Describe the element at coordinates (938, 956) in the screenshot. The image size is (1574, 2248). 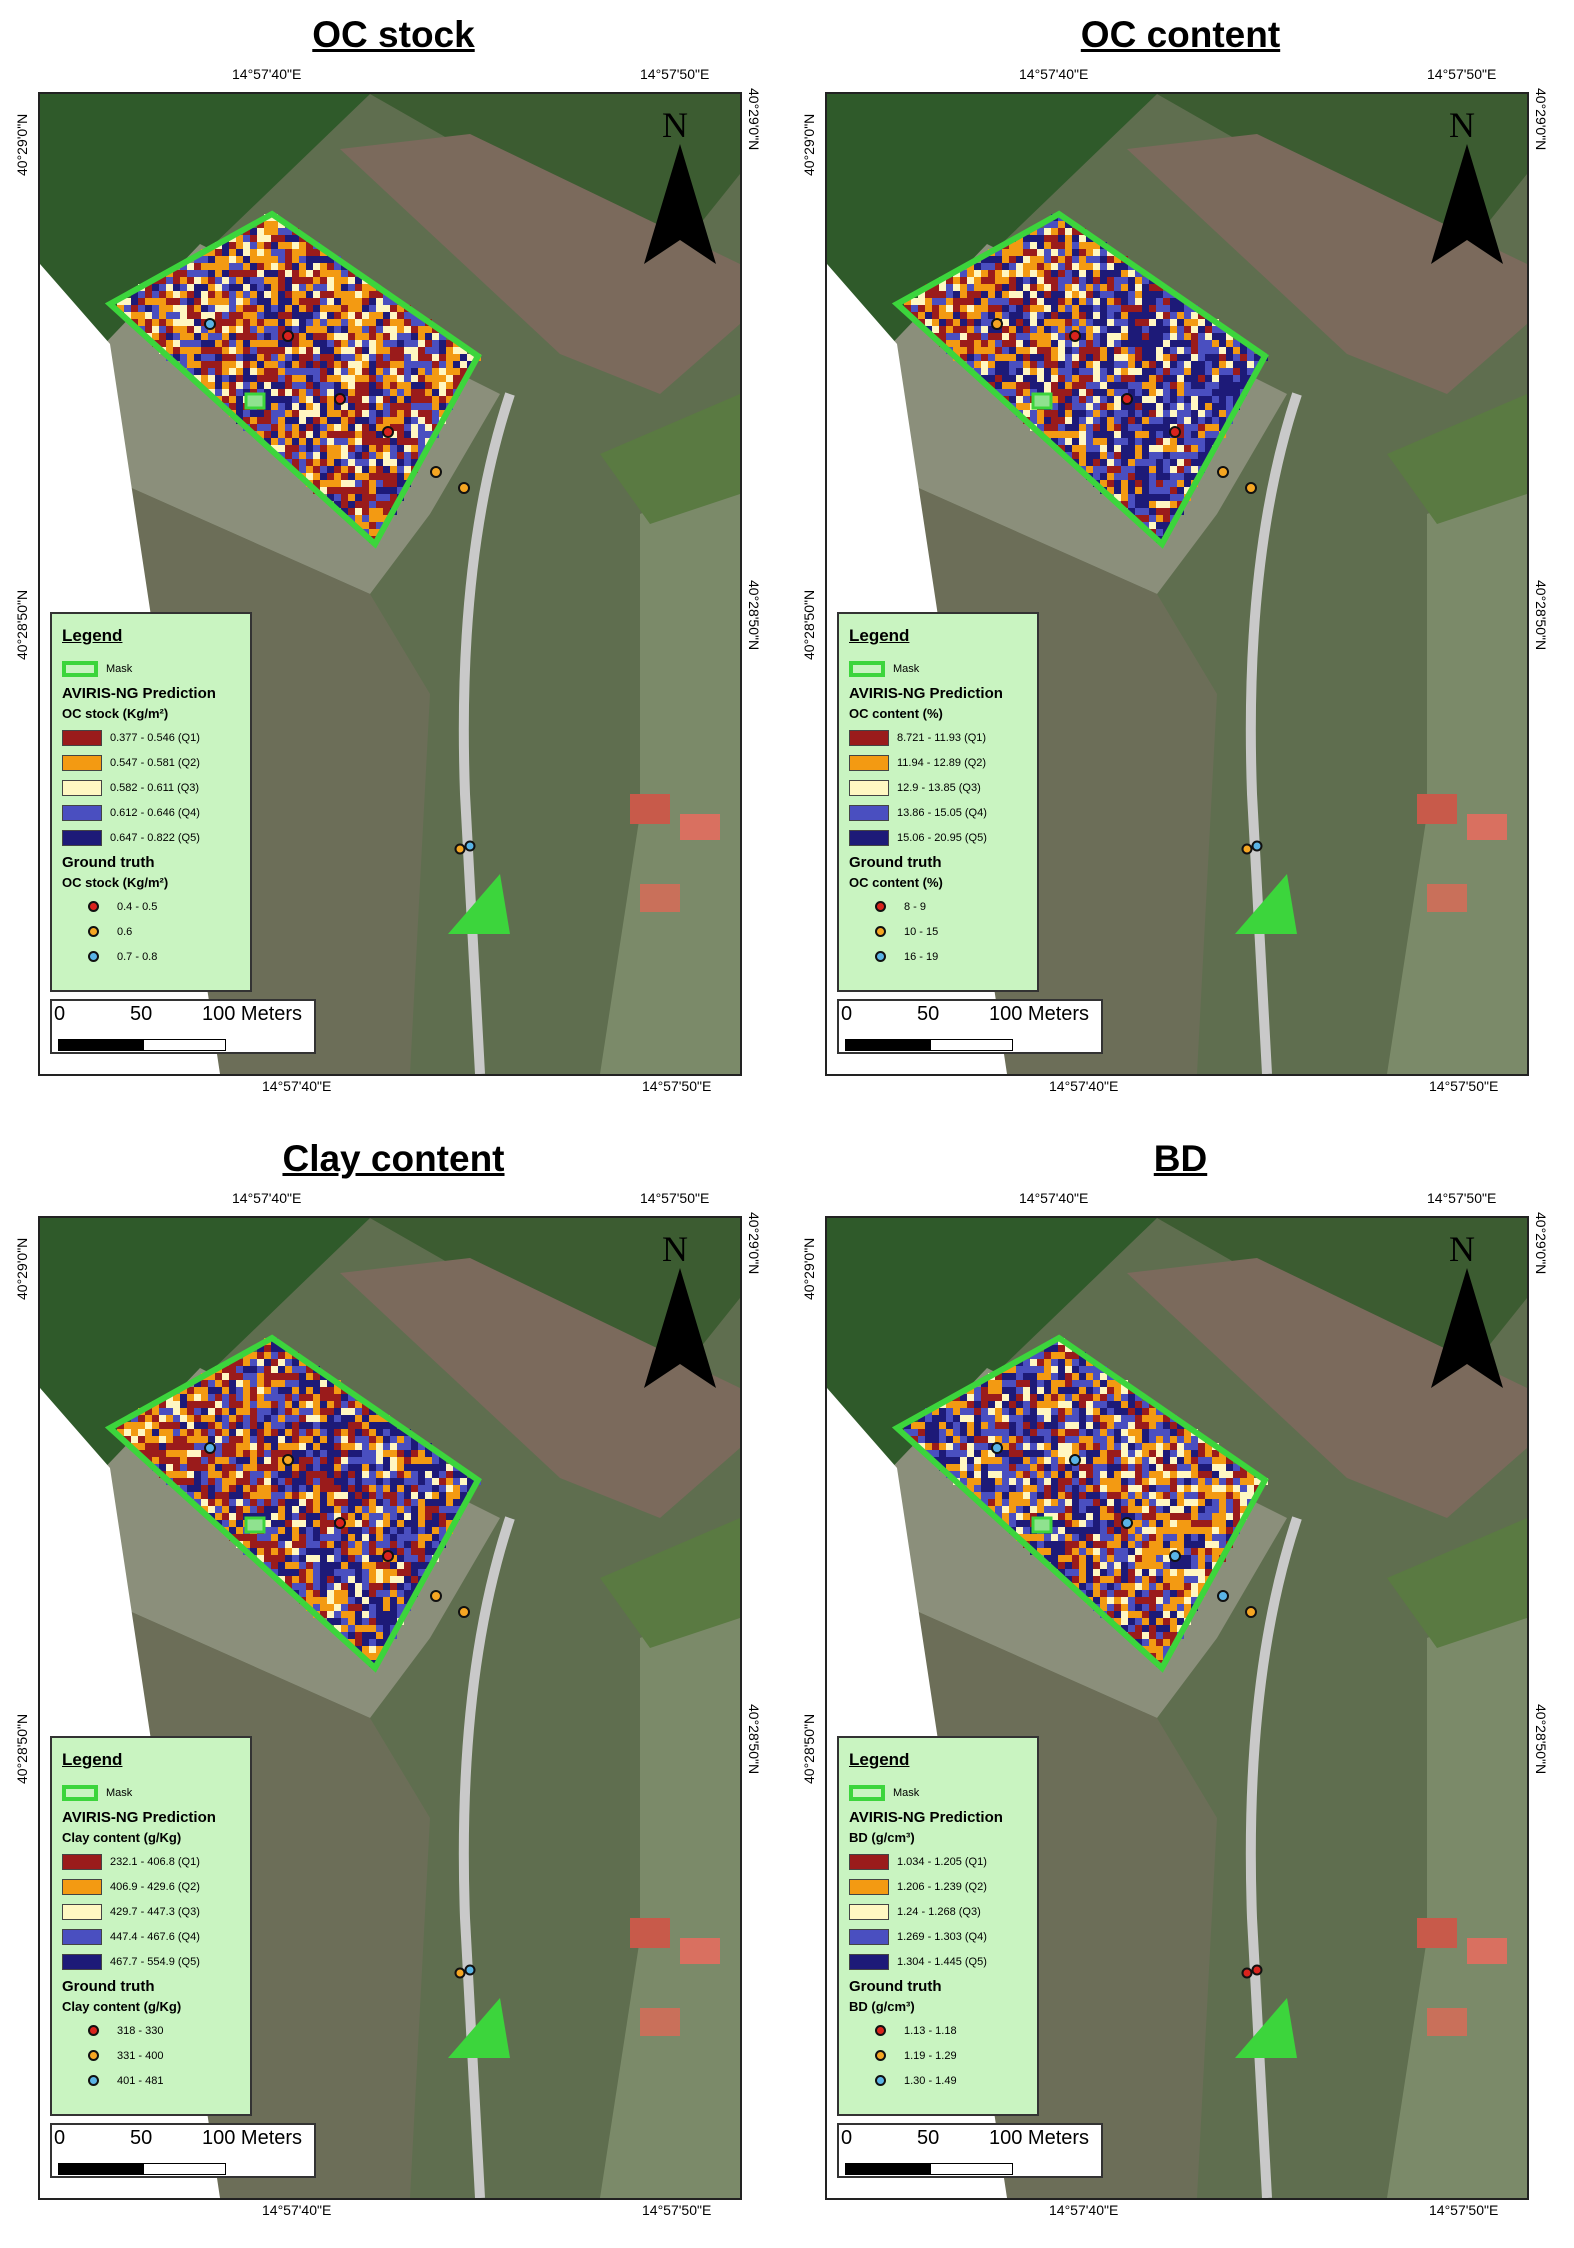
I see `gt-class-row: 16 - 19` at that location.